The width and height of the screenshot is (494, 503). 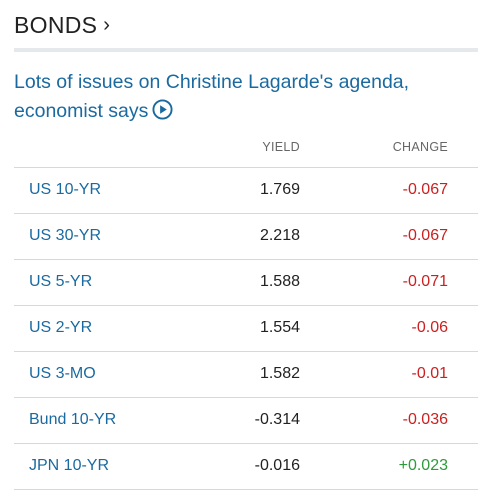 What do you see at coordinates (281, 147) in the screenshot?
I see `column-header-yield: YIELD` at bounding box center [281, 147].